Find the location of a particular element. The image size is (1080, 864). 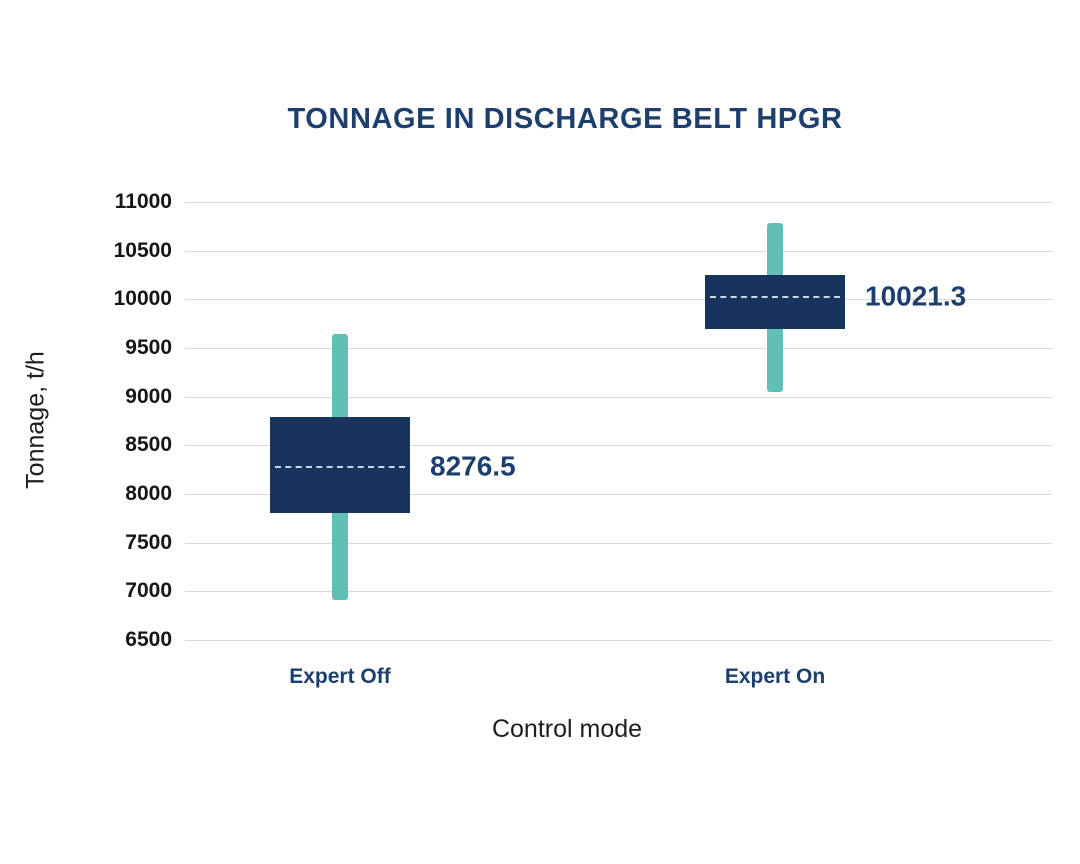

x-tick-label: Expert Off is located at coordinates (340, 676).